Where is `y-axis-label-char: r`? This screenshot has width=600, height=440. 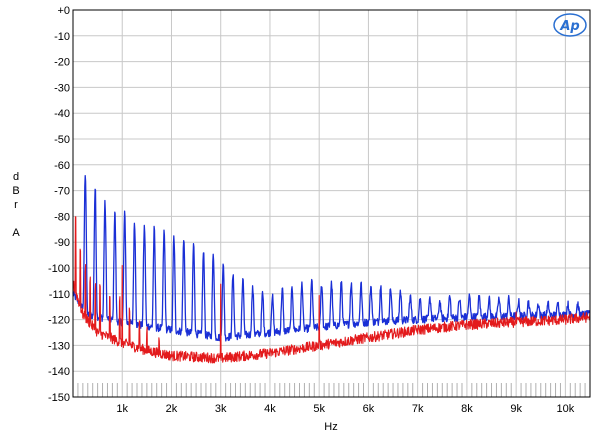
y-axis-label-char: r is located at coordinates (16, 205).